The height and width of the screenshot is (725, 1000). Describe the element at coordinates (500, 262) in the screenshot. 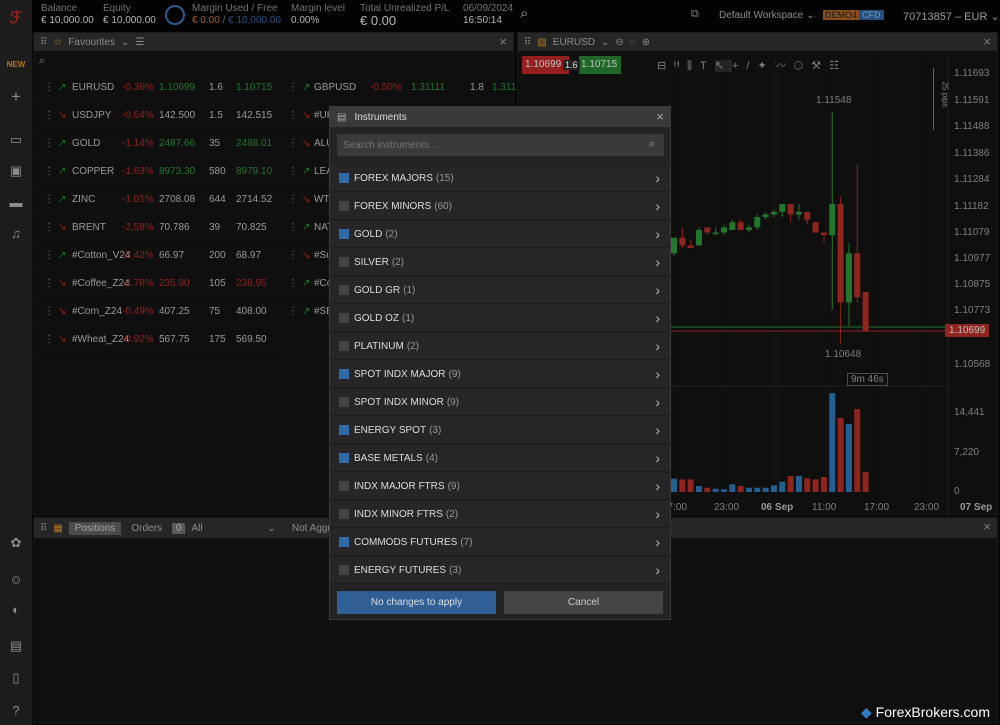

I see `category-item: SILVER (2) ›` at that location.